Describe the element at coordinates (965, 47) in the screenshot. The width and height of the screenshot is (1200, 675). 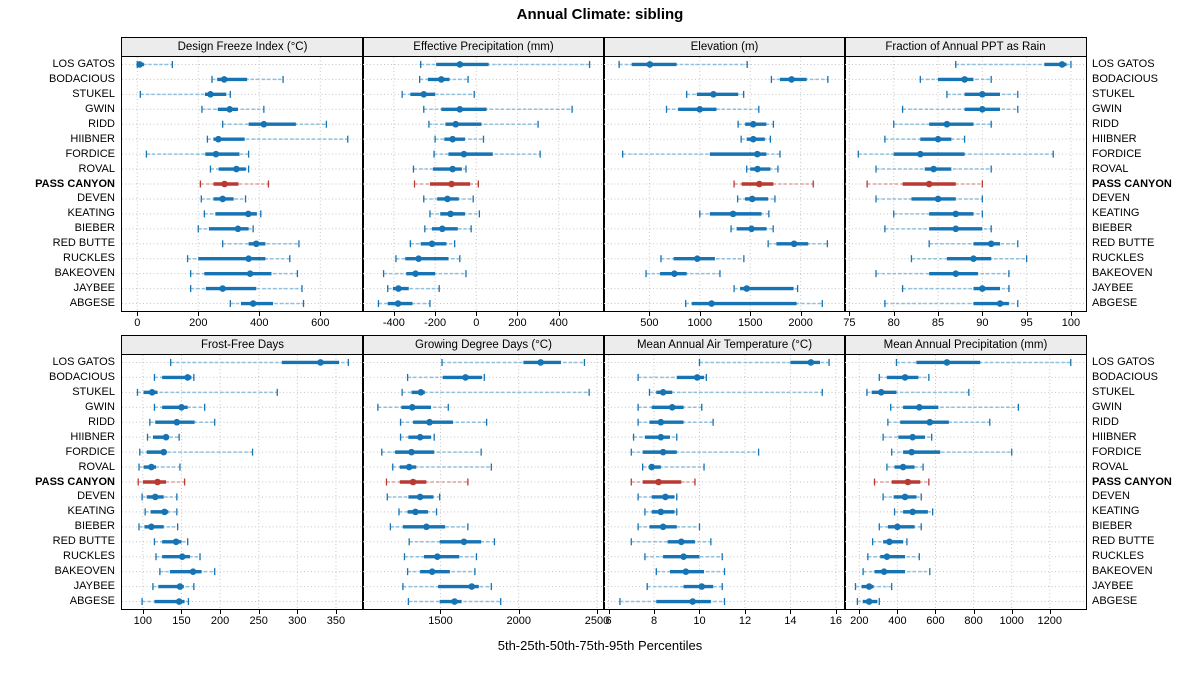
I see `panel-strip-title: Fraction of Annual PPT as Rain` at that location.